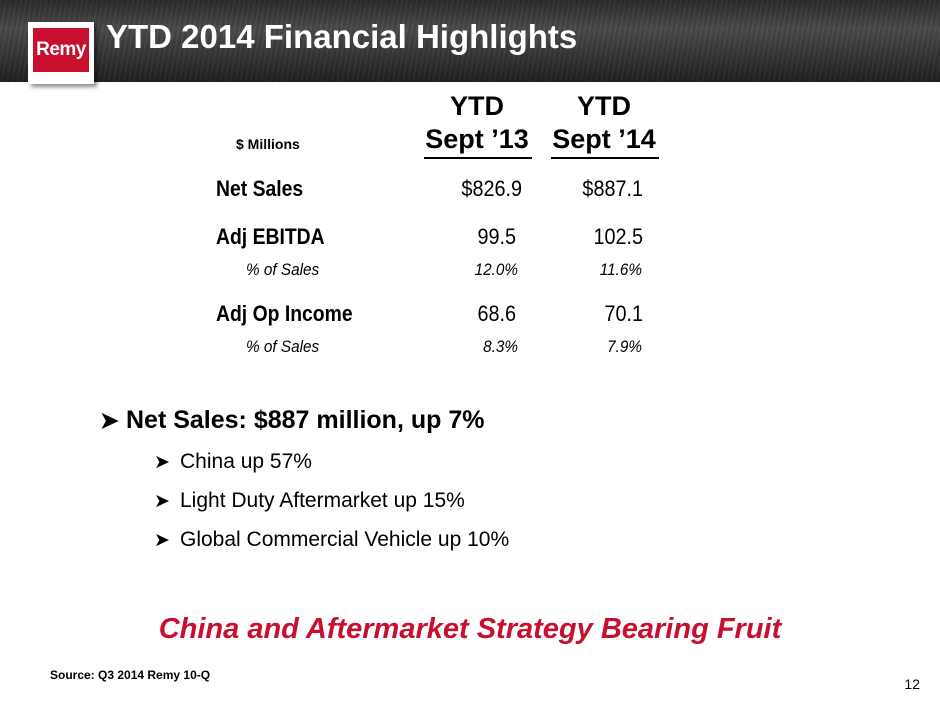  Describe the element at coordinates (496, 313) in the screenshot. I see `value-adj-op-income-2013: 68.6` at that location.